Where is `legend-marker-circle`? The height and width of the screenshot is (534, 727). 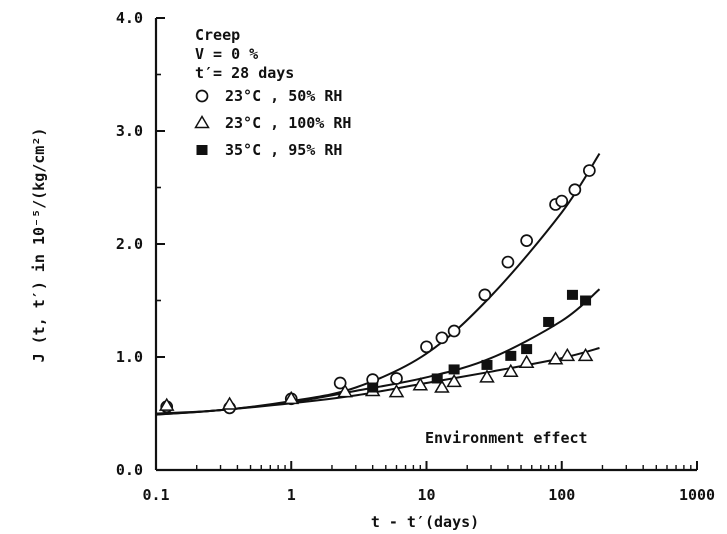 legend-marker-circle is located at coordinates (202, 96).